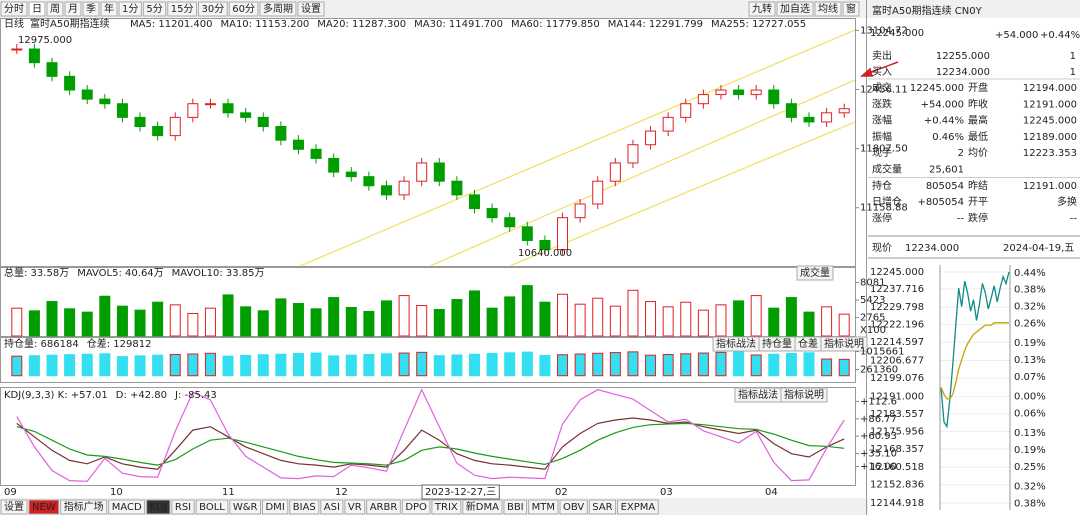  What do you see at coordinates (879, 69) in the screenshot?
I see `pointer-arrow` at bounding box center [879, 69].